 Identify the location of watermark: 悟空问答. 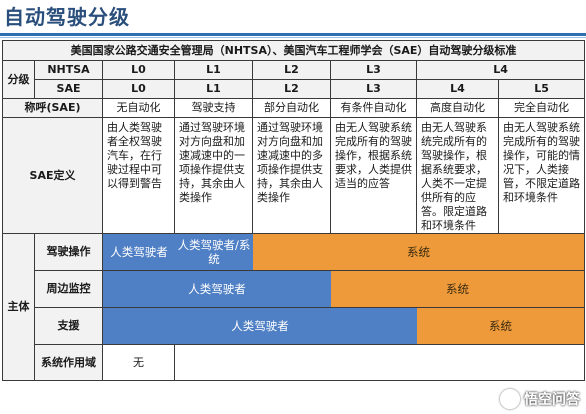
(540, 399).